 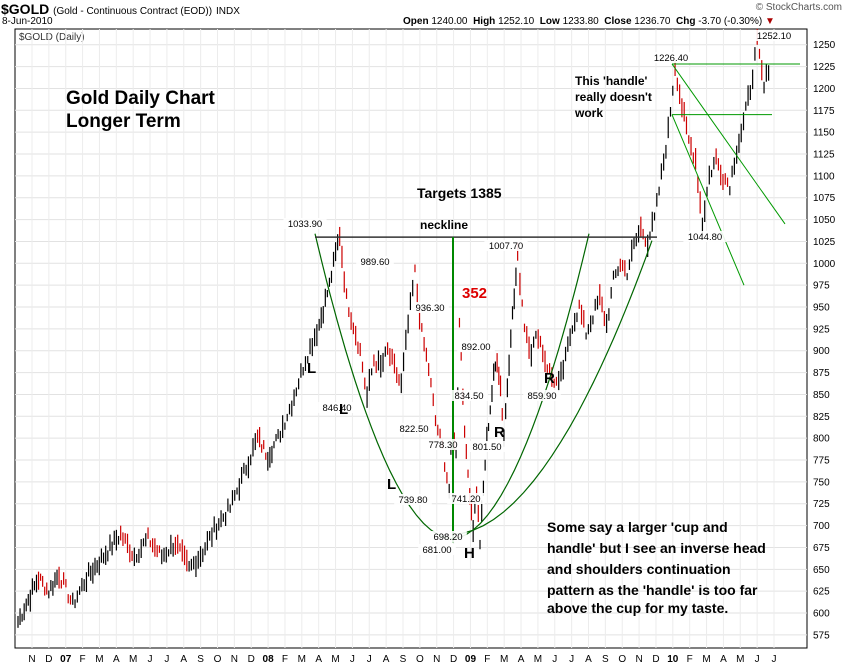 I want to click on y-tick-label: 700, so click(x=821, y=526).